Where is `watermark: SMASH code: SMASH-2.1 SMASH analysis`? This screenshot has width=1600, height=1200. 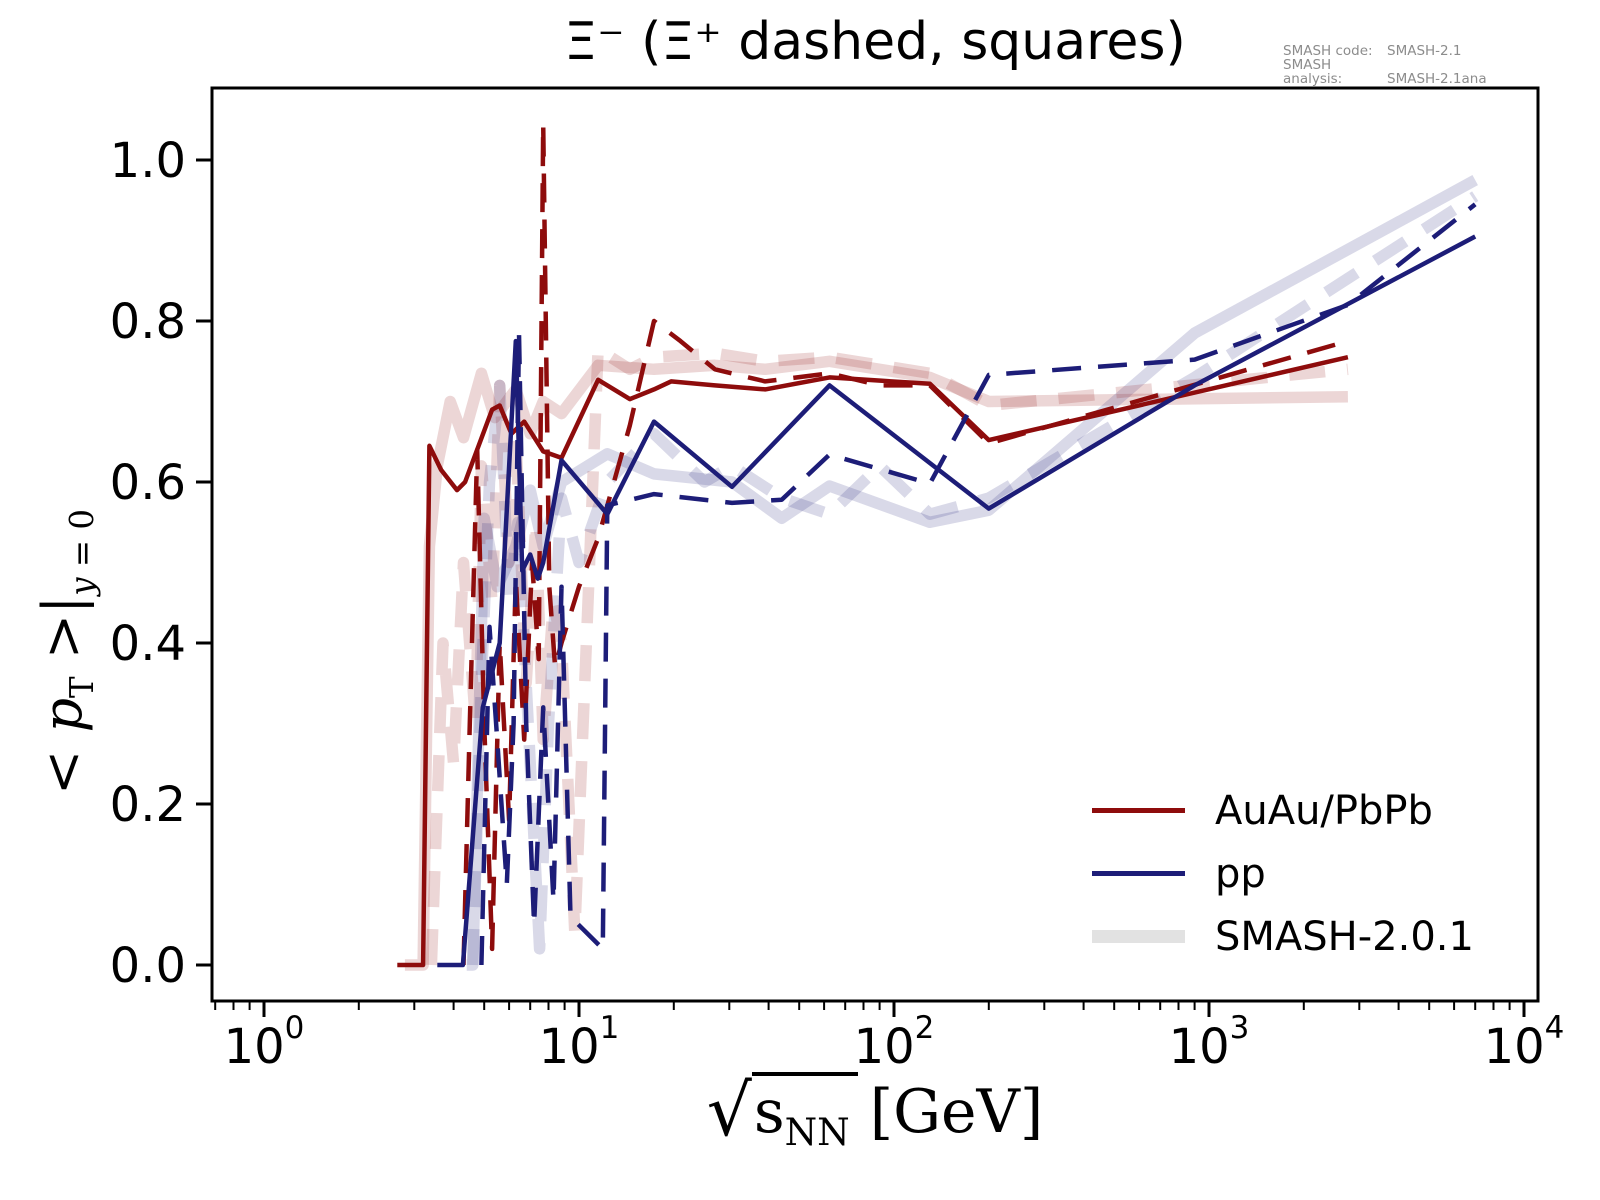 watermark: SMASH code: SMASH-2.1 SMASH analysis is located at coordinates (1385, 65).